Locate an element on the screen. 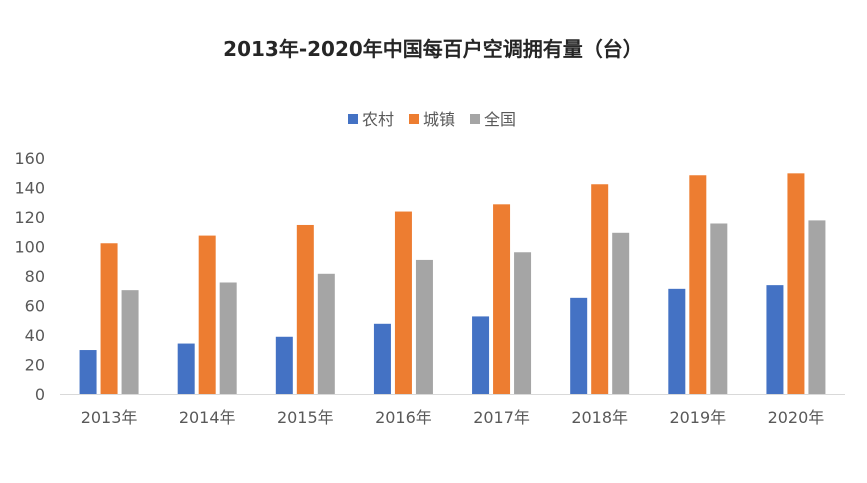 This screenshot has height=483, width=867. bar-农村-2016年 is located at coordinates (382, 358).